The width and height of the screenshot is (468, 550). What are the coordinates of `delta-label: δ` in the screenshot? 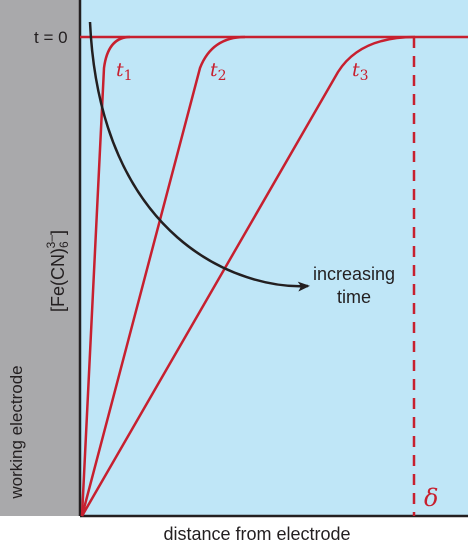 It's located at (431, 498).